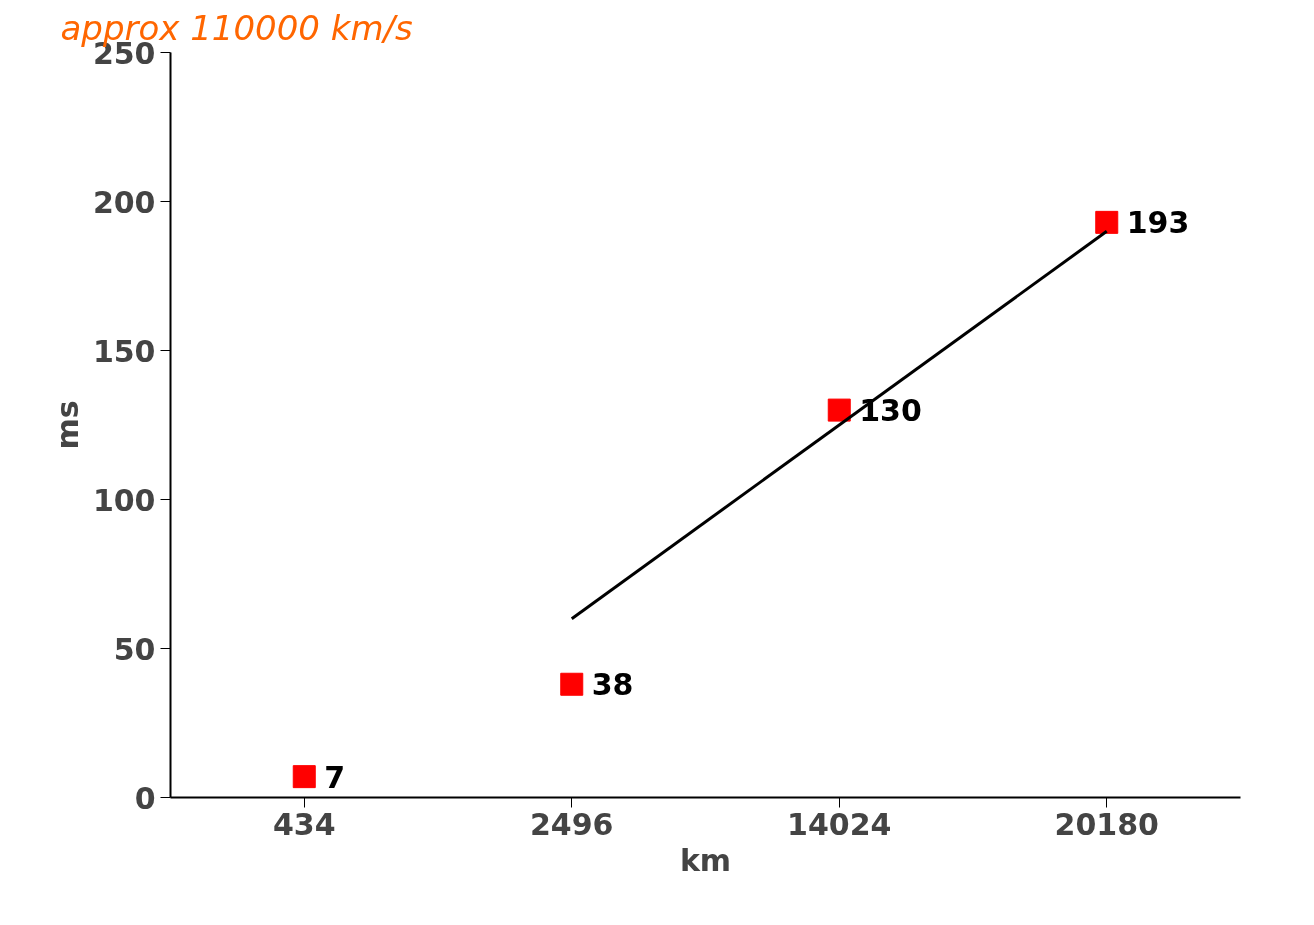 Image resolution: width=1314 pixels, height=925 pixels. Describe the element at coordinates (839, 824) in the screenshot. I see `x-tick-label: 14024` at that location.